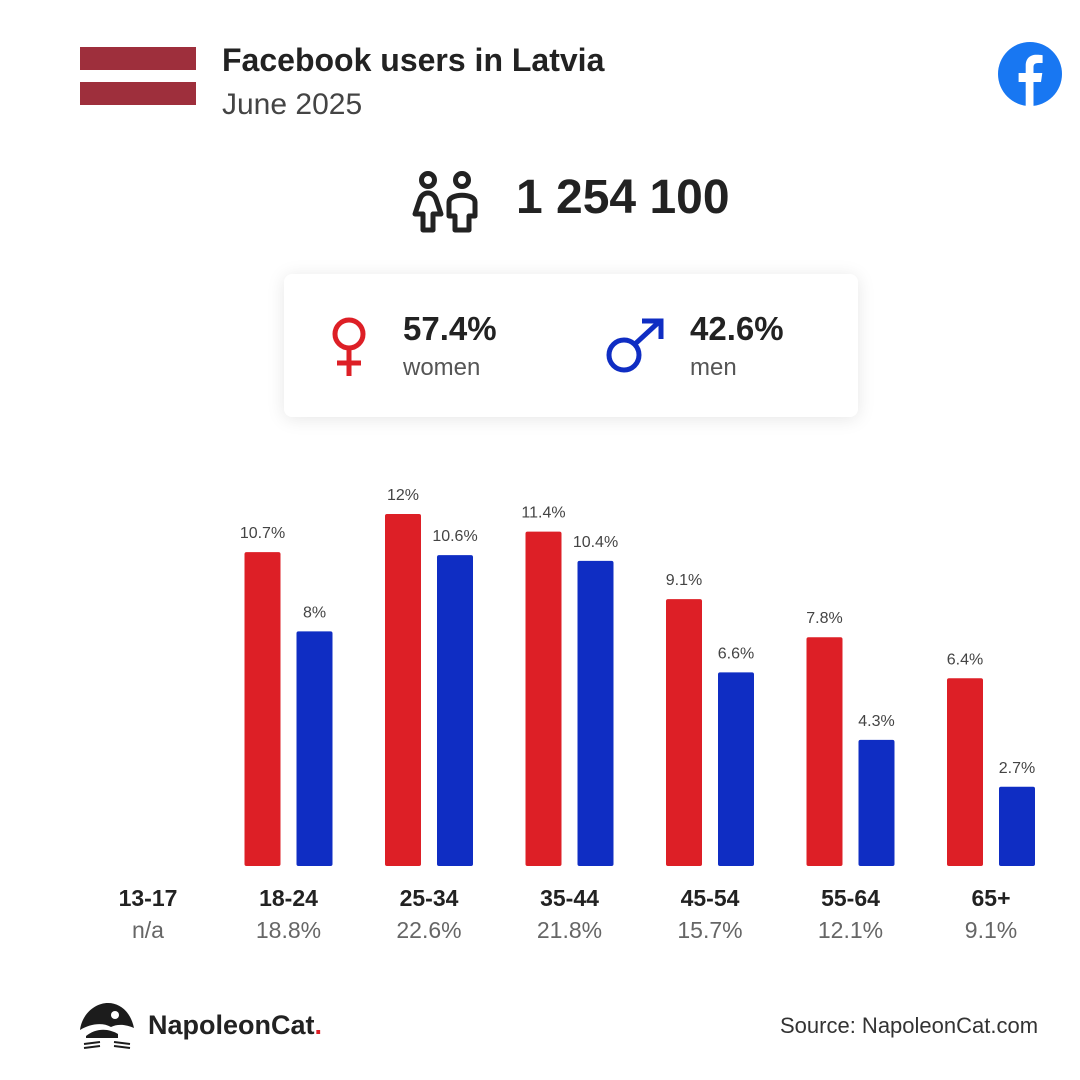 This screenshot has height=1080, width=1080. Describe the element at coordinates (736, 653) in the screenshot. I see `bar-value-label-men-45-54: 6.6%` at that location.